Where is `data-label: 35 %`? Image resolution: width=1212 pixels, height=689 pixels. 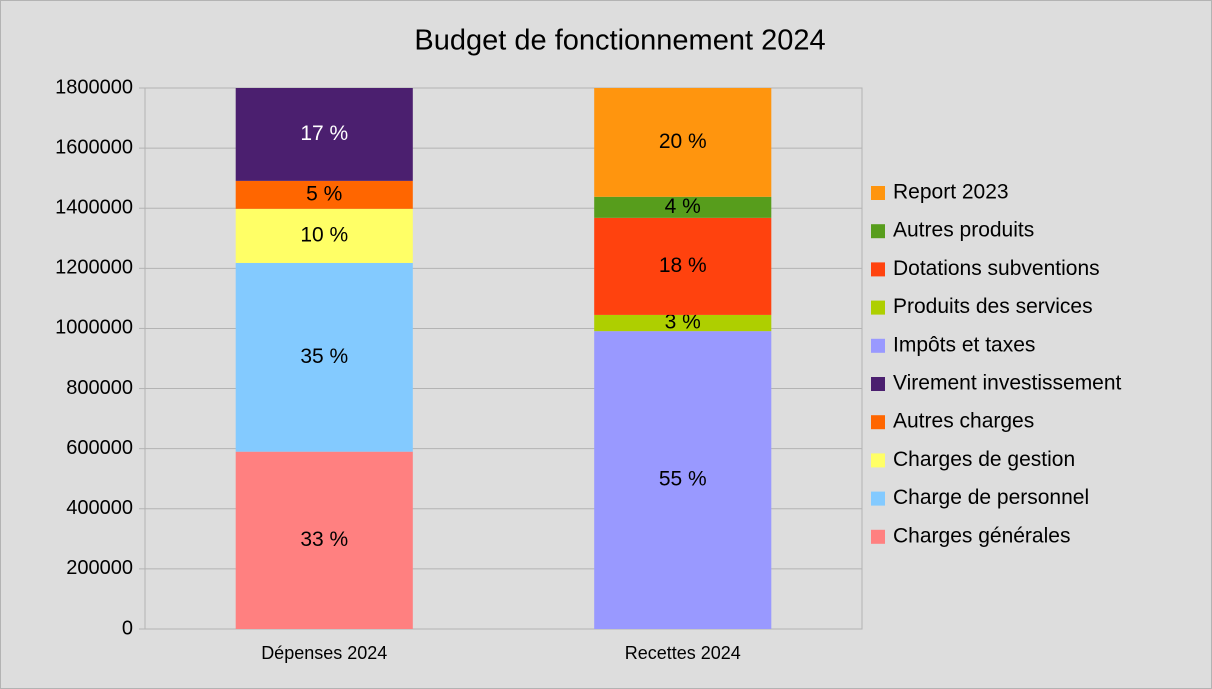 data-label: 35 % is located at coordinates (324, 356).